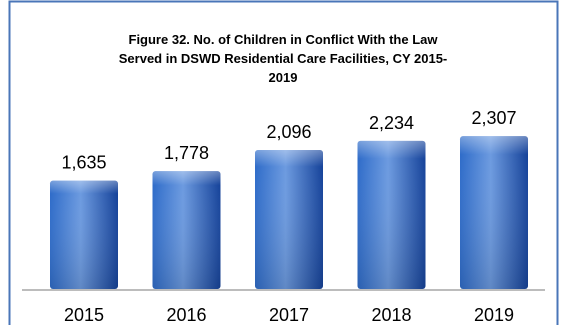  I want to click on bar-sheen-2015, so click(84, 234).